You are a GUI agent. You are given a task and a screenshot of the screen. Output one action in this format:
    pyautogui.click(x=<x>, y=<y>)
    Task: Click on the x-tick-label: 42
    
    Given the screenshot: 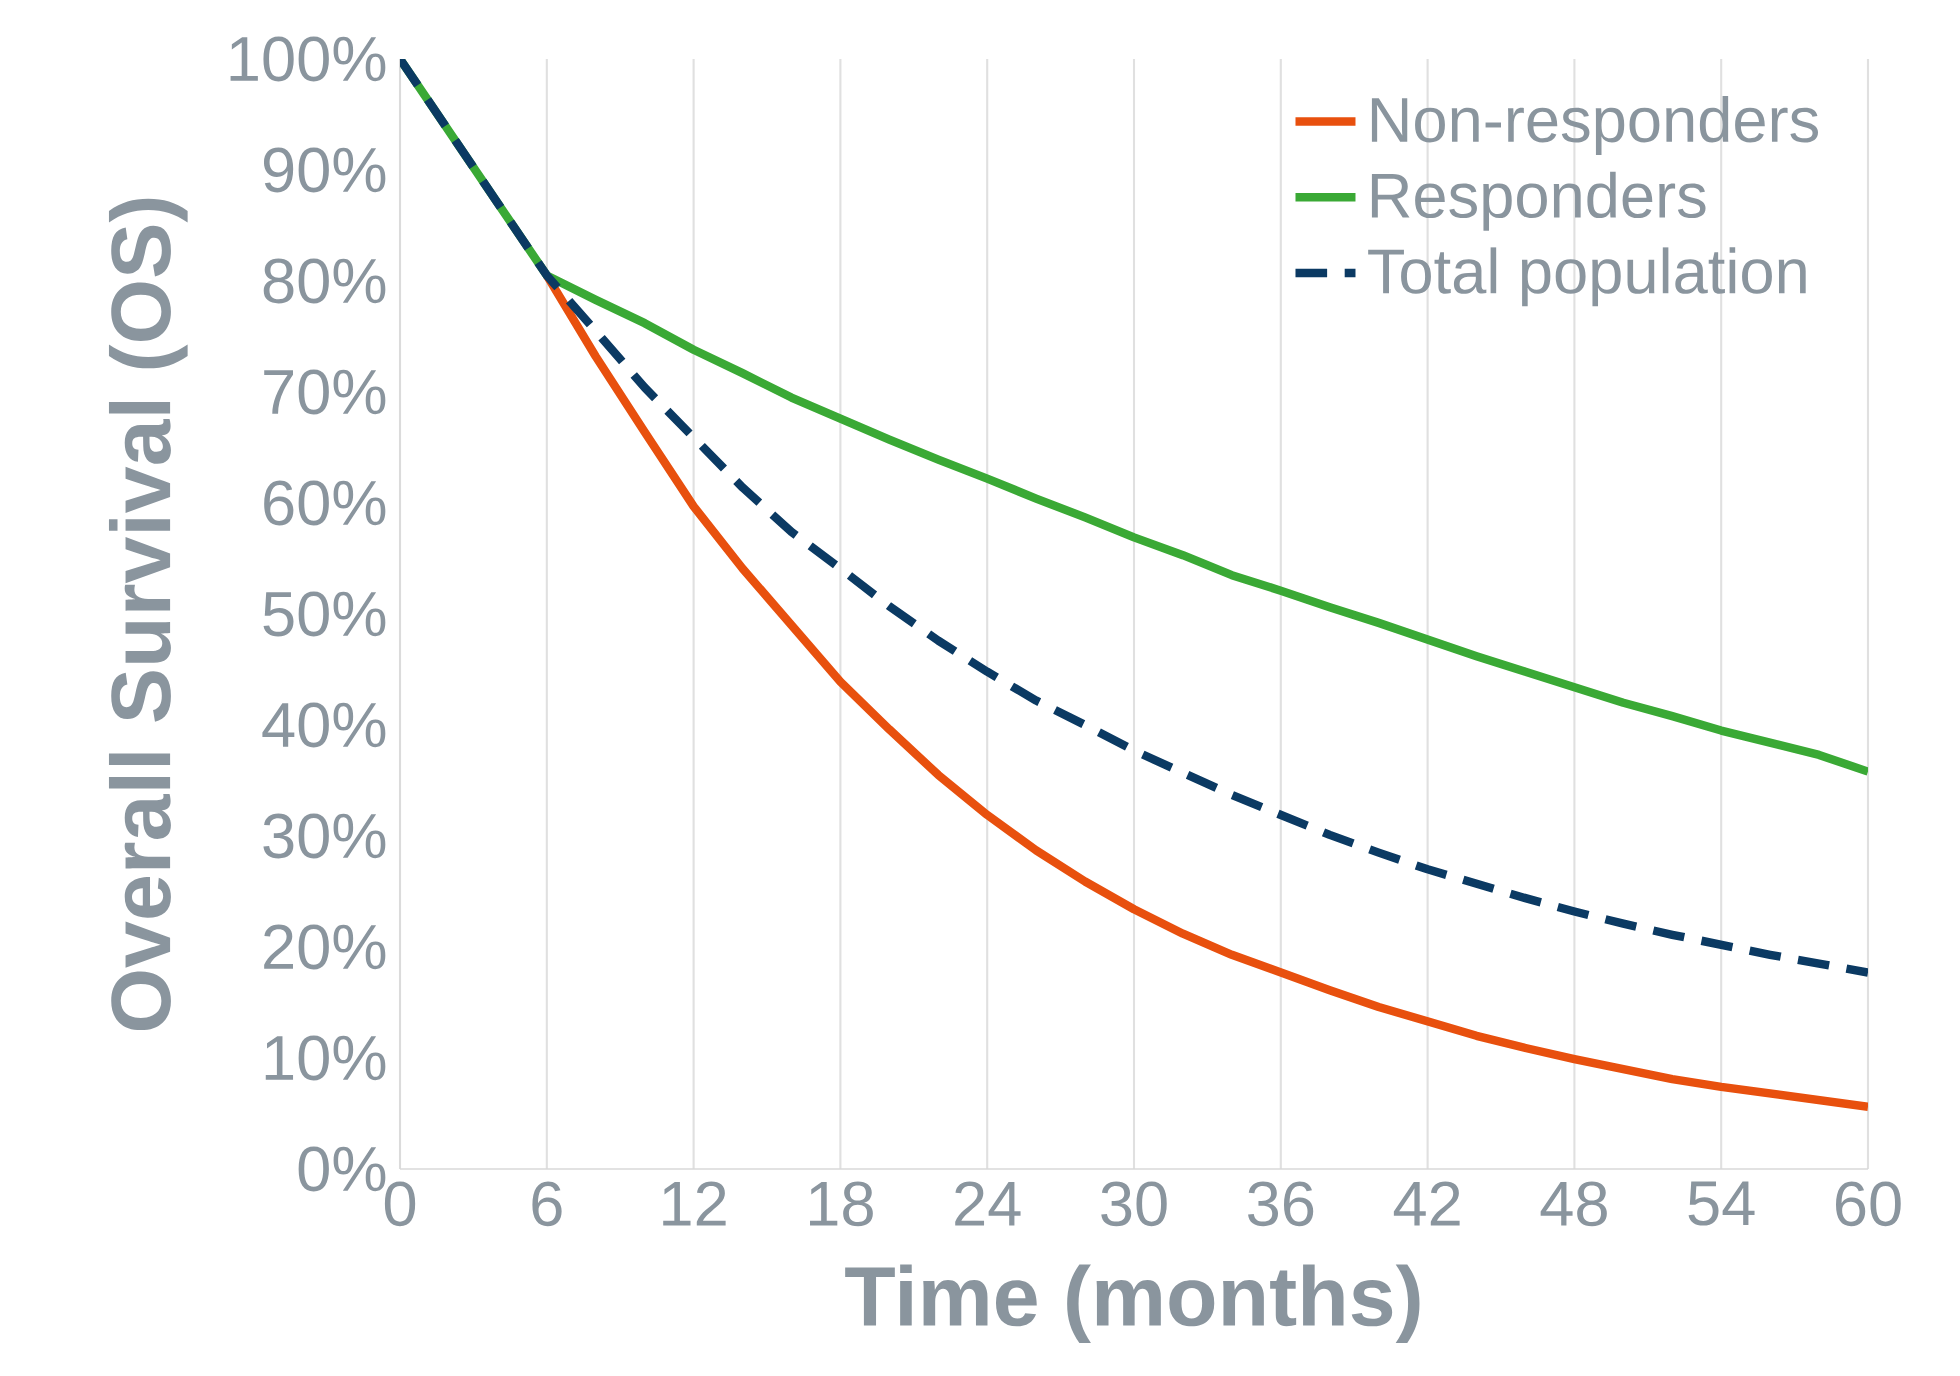 What is the action you would take?
    pyautogui.click(x=1426, y=1203)
    